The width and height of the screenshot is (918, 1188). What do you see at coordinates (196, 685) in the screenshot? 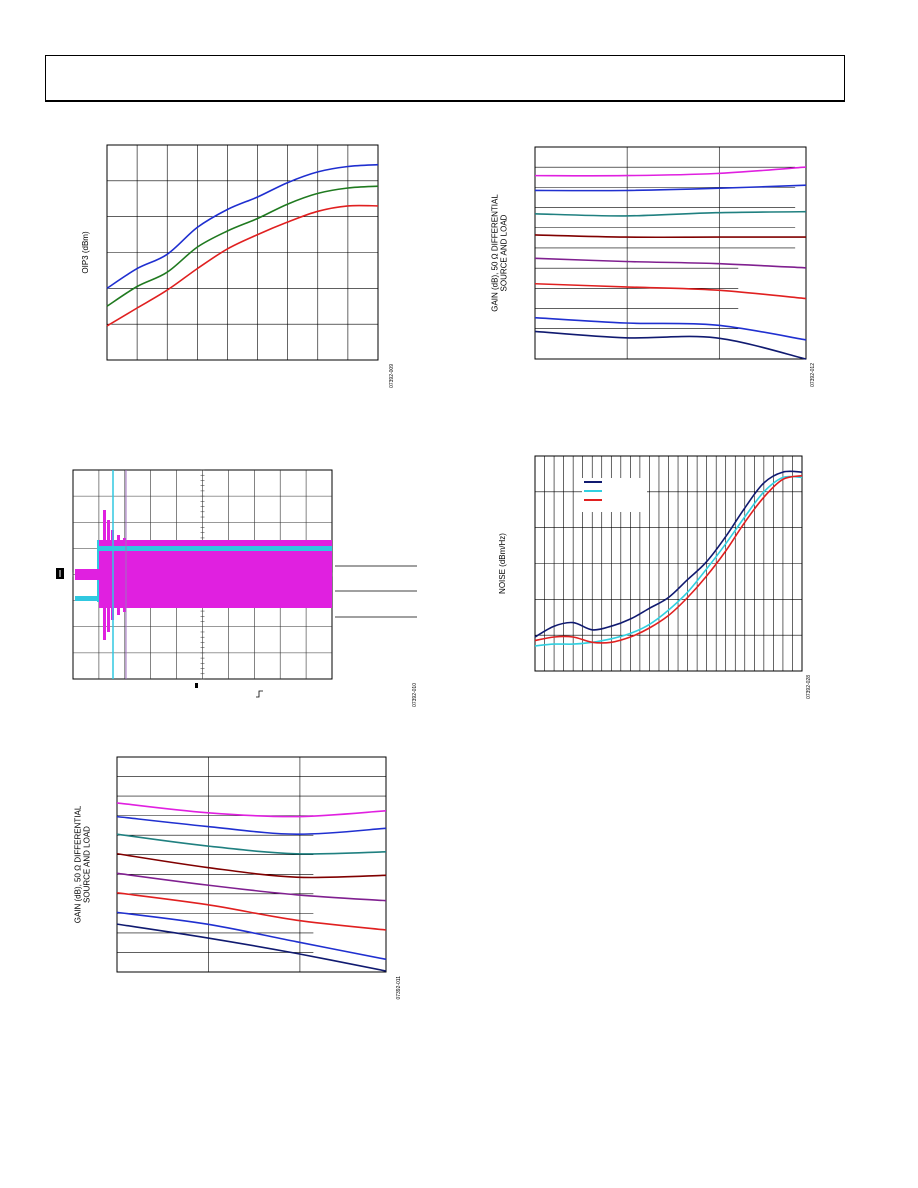
I see `transient-trigger-marker` at bounding box center [196, 685].